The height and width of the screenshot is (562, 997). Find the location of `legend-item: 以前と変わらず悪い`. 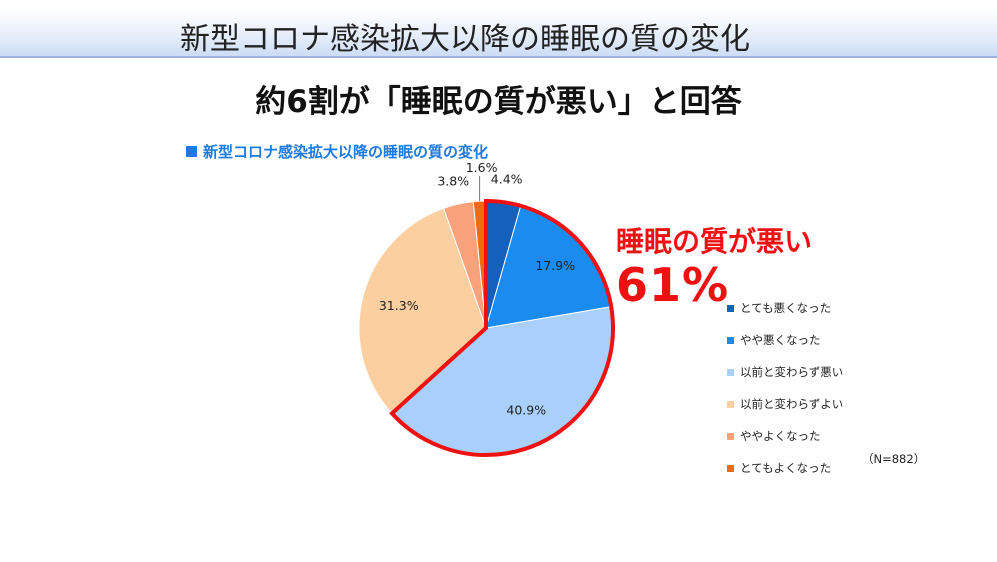

legend-item: 以前と変わらず悪い is located at coordinates (785, 372).